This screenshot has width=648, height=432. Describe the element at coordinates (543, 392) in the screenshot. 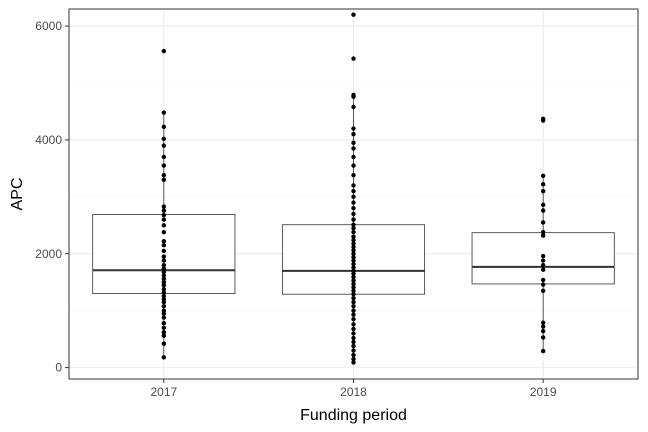

I see `x-tick-label: 2019` at that location.